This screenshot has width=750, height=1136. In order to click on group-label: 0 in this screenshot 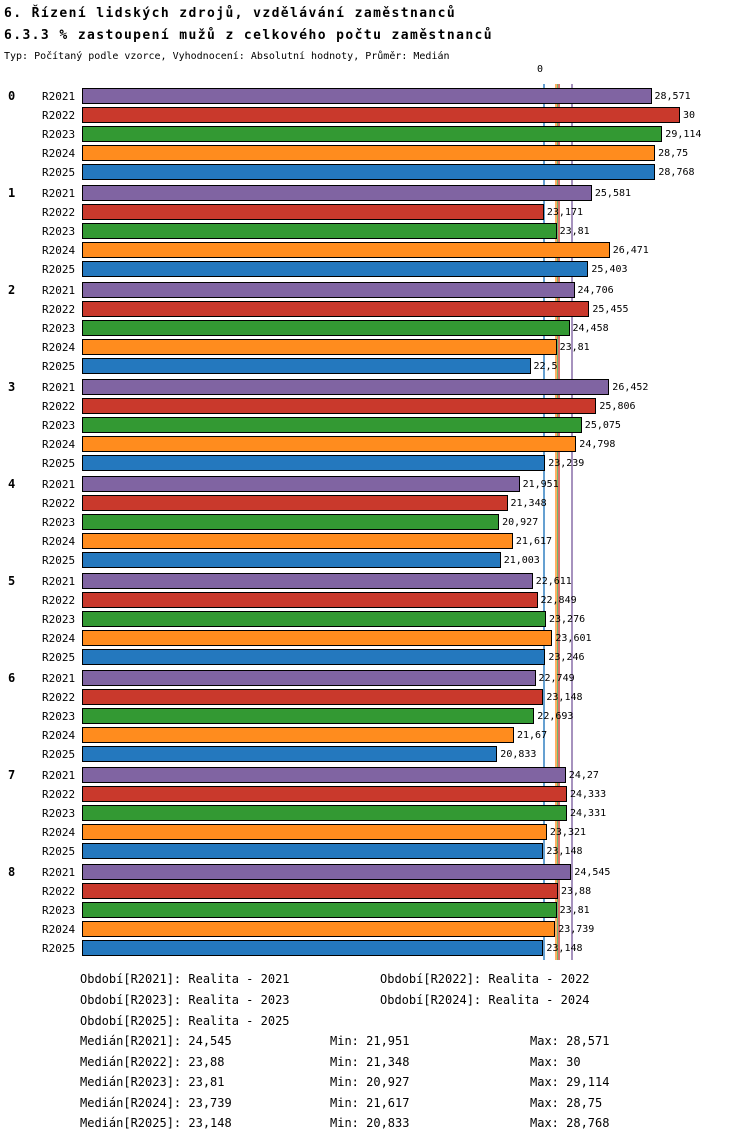, I will do `click(12, 96)`.